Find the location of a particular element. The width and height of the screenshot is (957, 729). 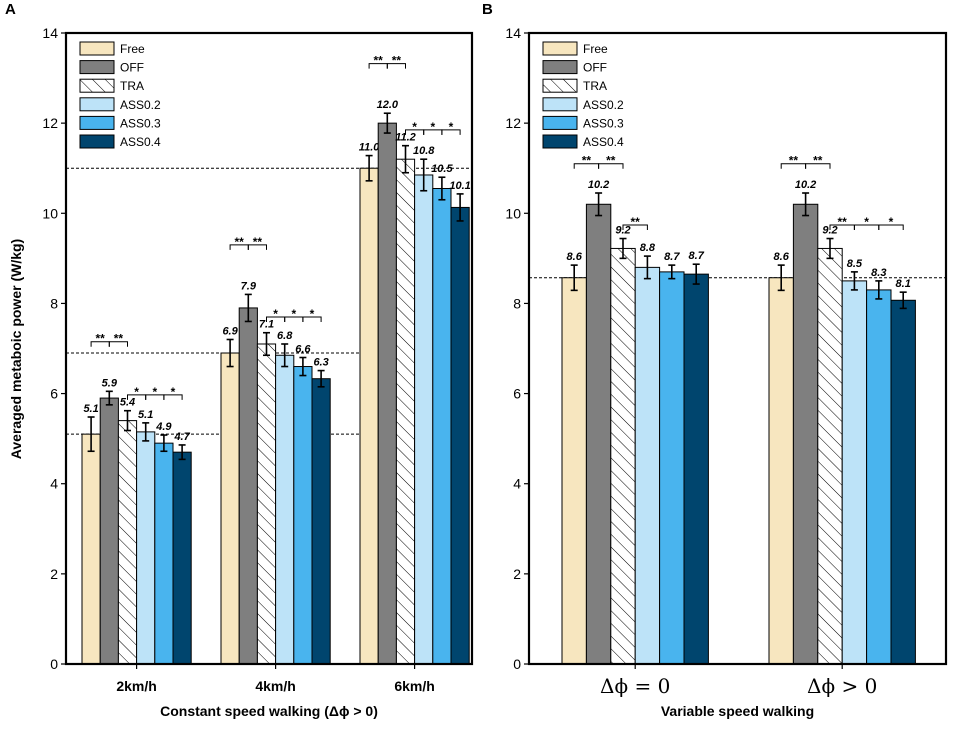

data-label: 8.1 is located at coordinates (903, 284).